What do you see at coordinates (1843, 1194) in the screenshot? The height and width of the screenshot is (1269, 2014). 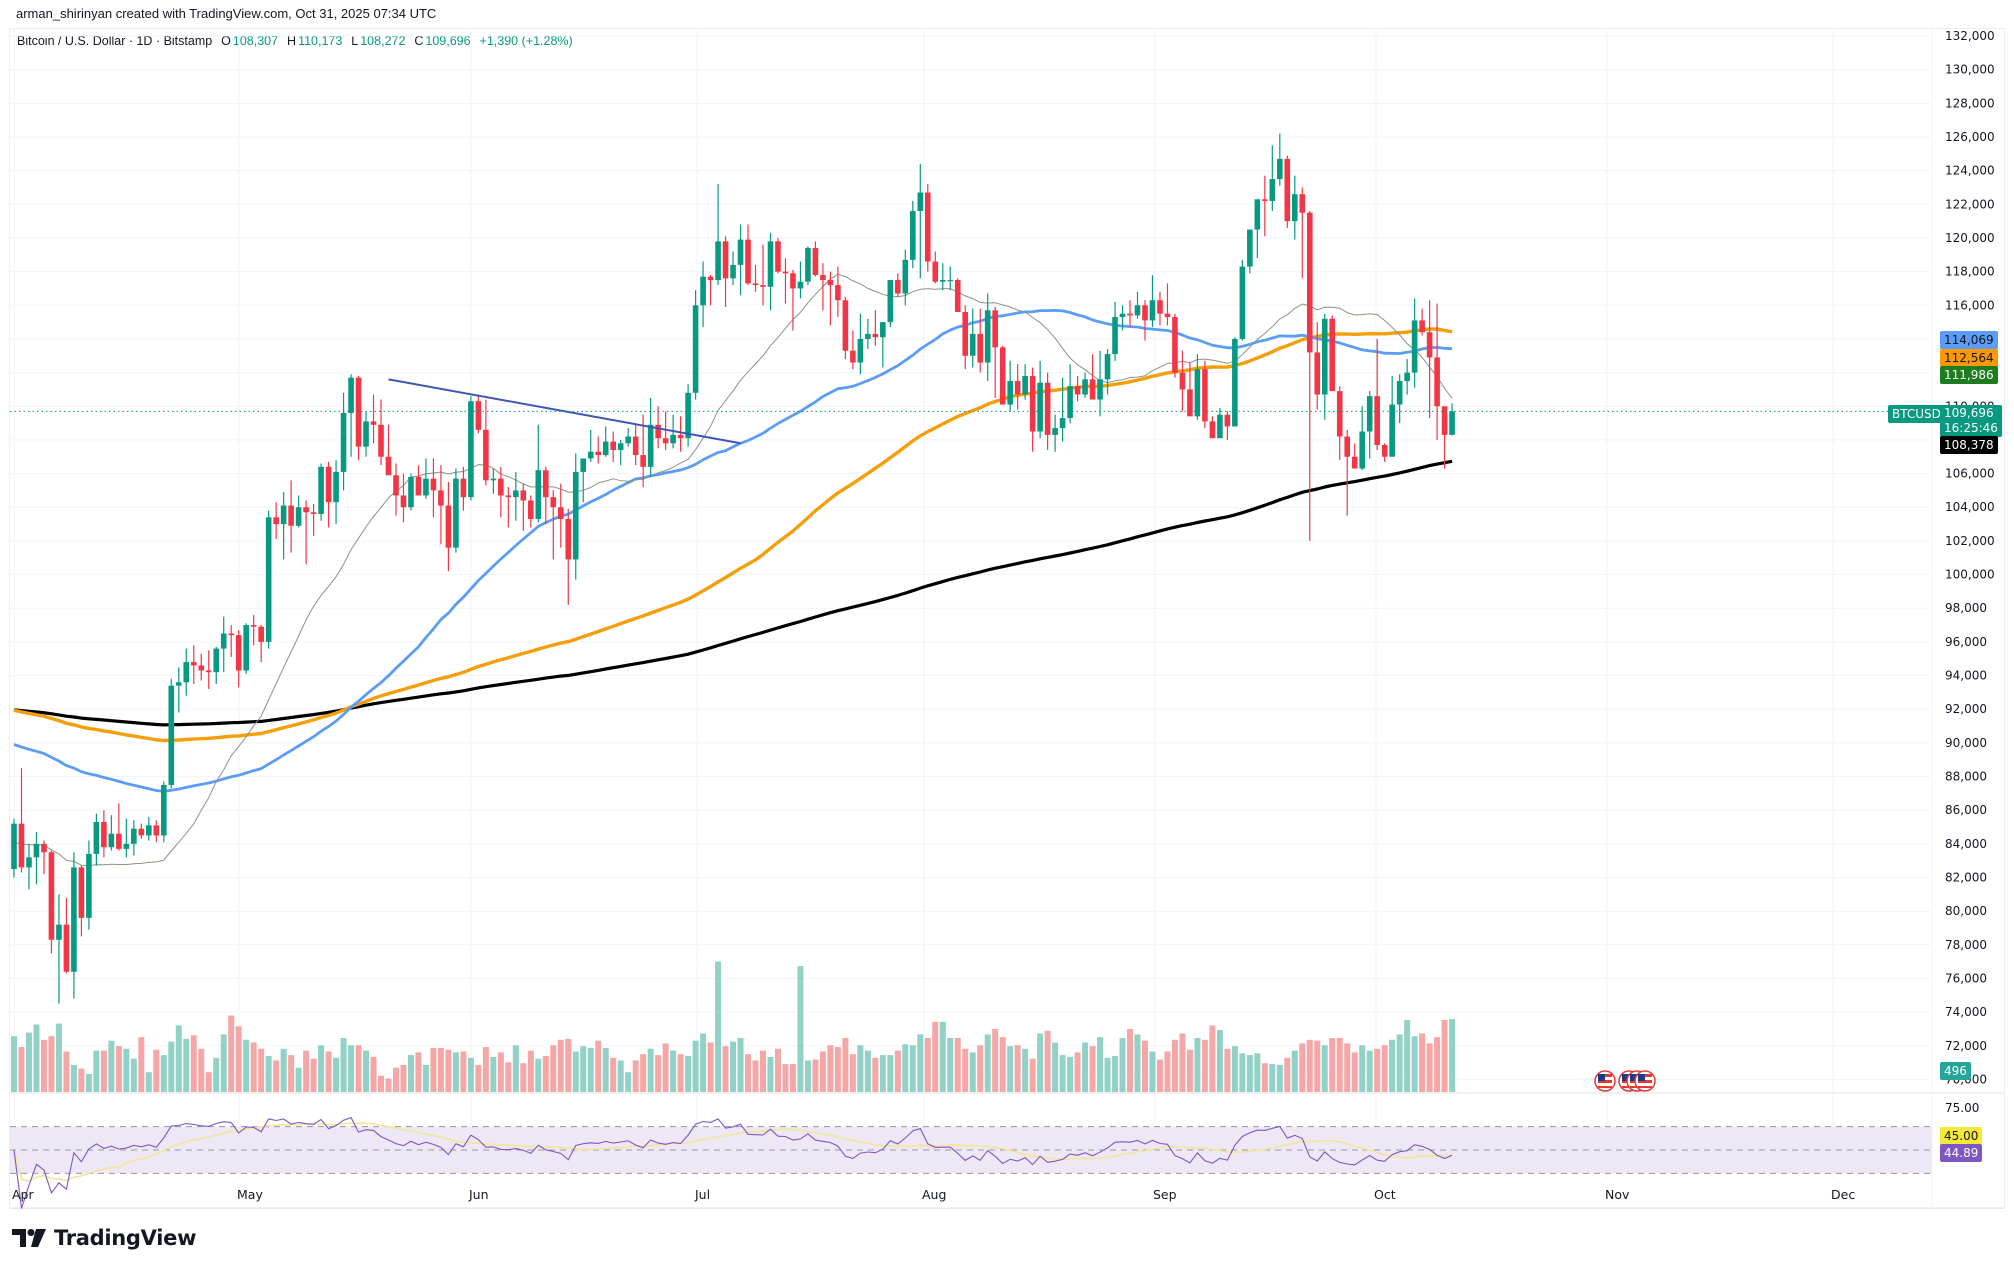 I see `time-tick-label: Dec` at bounding box center [1843, 1194].